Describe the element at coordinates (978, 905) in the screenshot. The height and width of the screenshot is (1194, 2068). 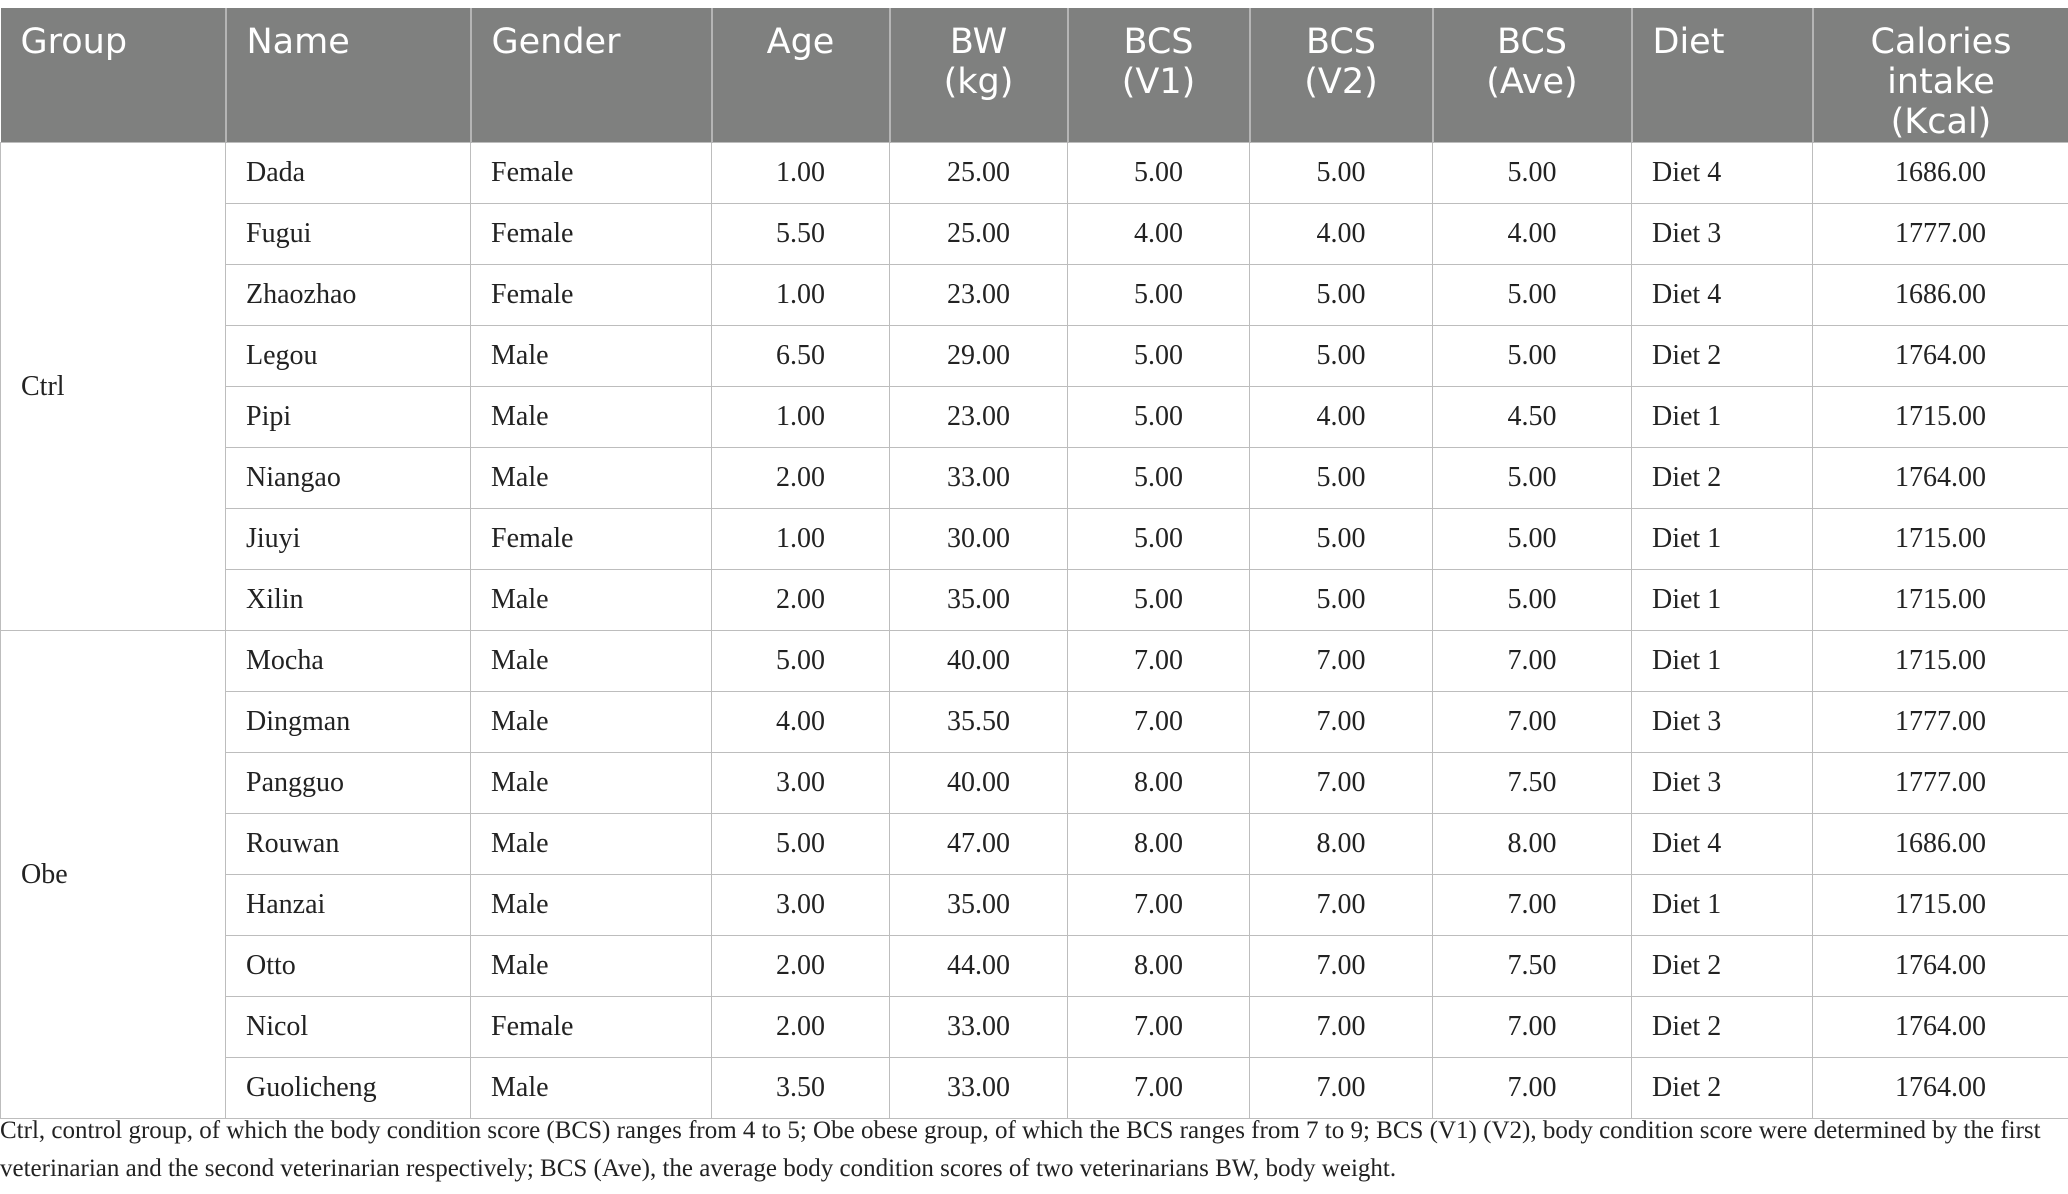
I see `cell-bw: 35.00` at that location.